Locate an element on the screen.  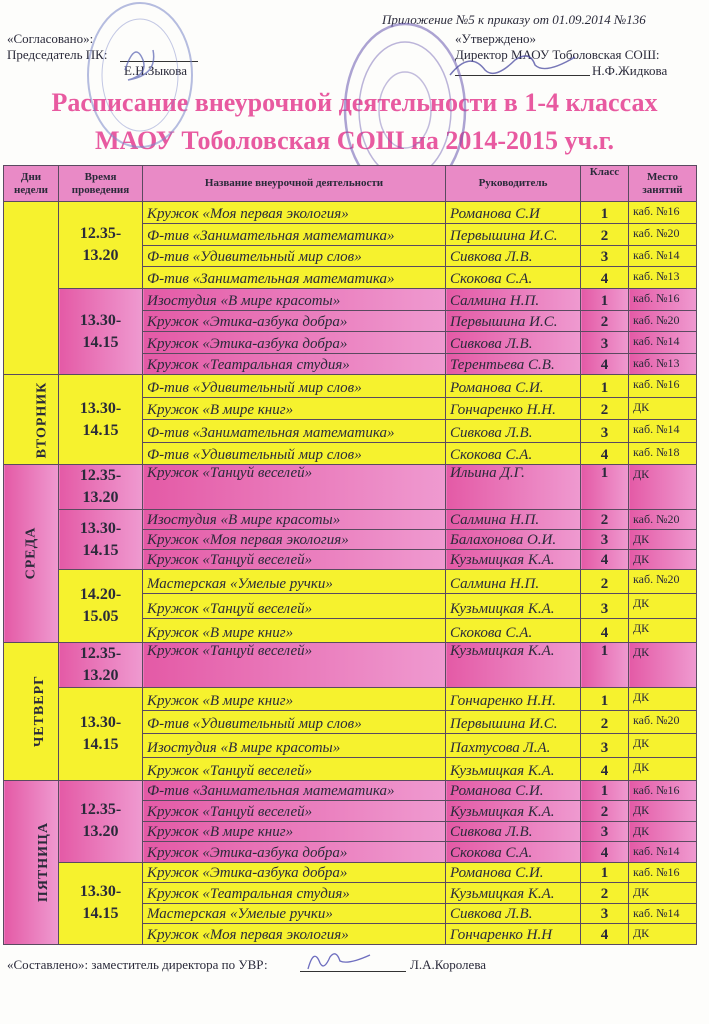
day-cell: СРЕДА is located at coordinates (31, 553).